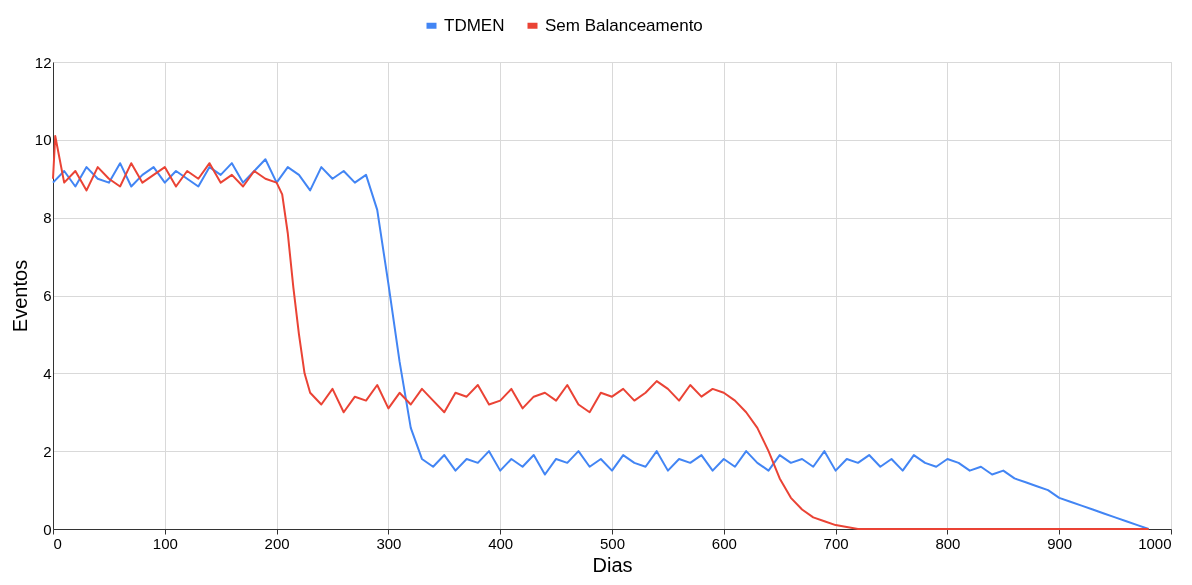 The width and height of the screenshot is (1192, 585). Describe the element at coordinates (836, 543) in the screenshot. I see `x-tick-label: 700` at that location.